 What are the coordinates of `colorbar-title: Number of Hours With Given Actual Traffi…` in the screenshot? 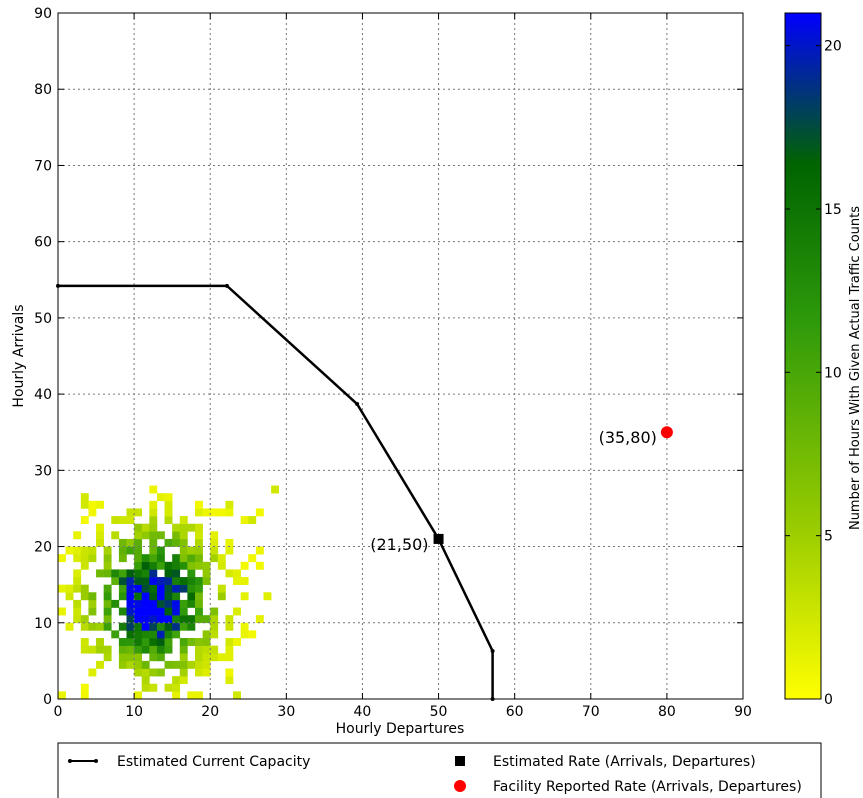 It's located at (855, 368).